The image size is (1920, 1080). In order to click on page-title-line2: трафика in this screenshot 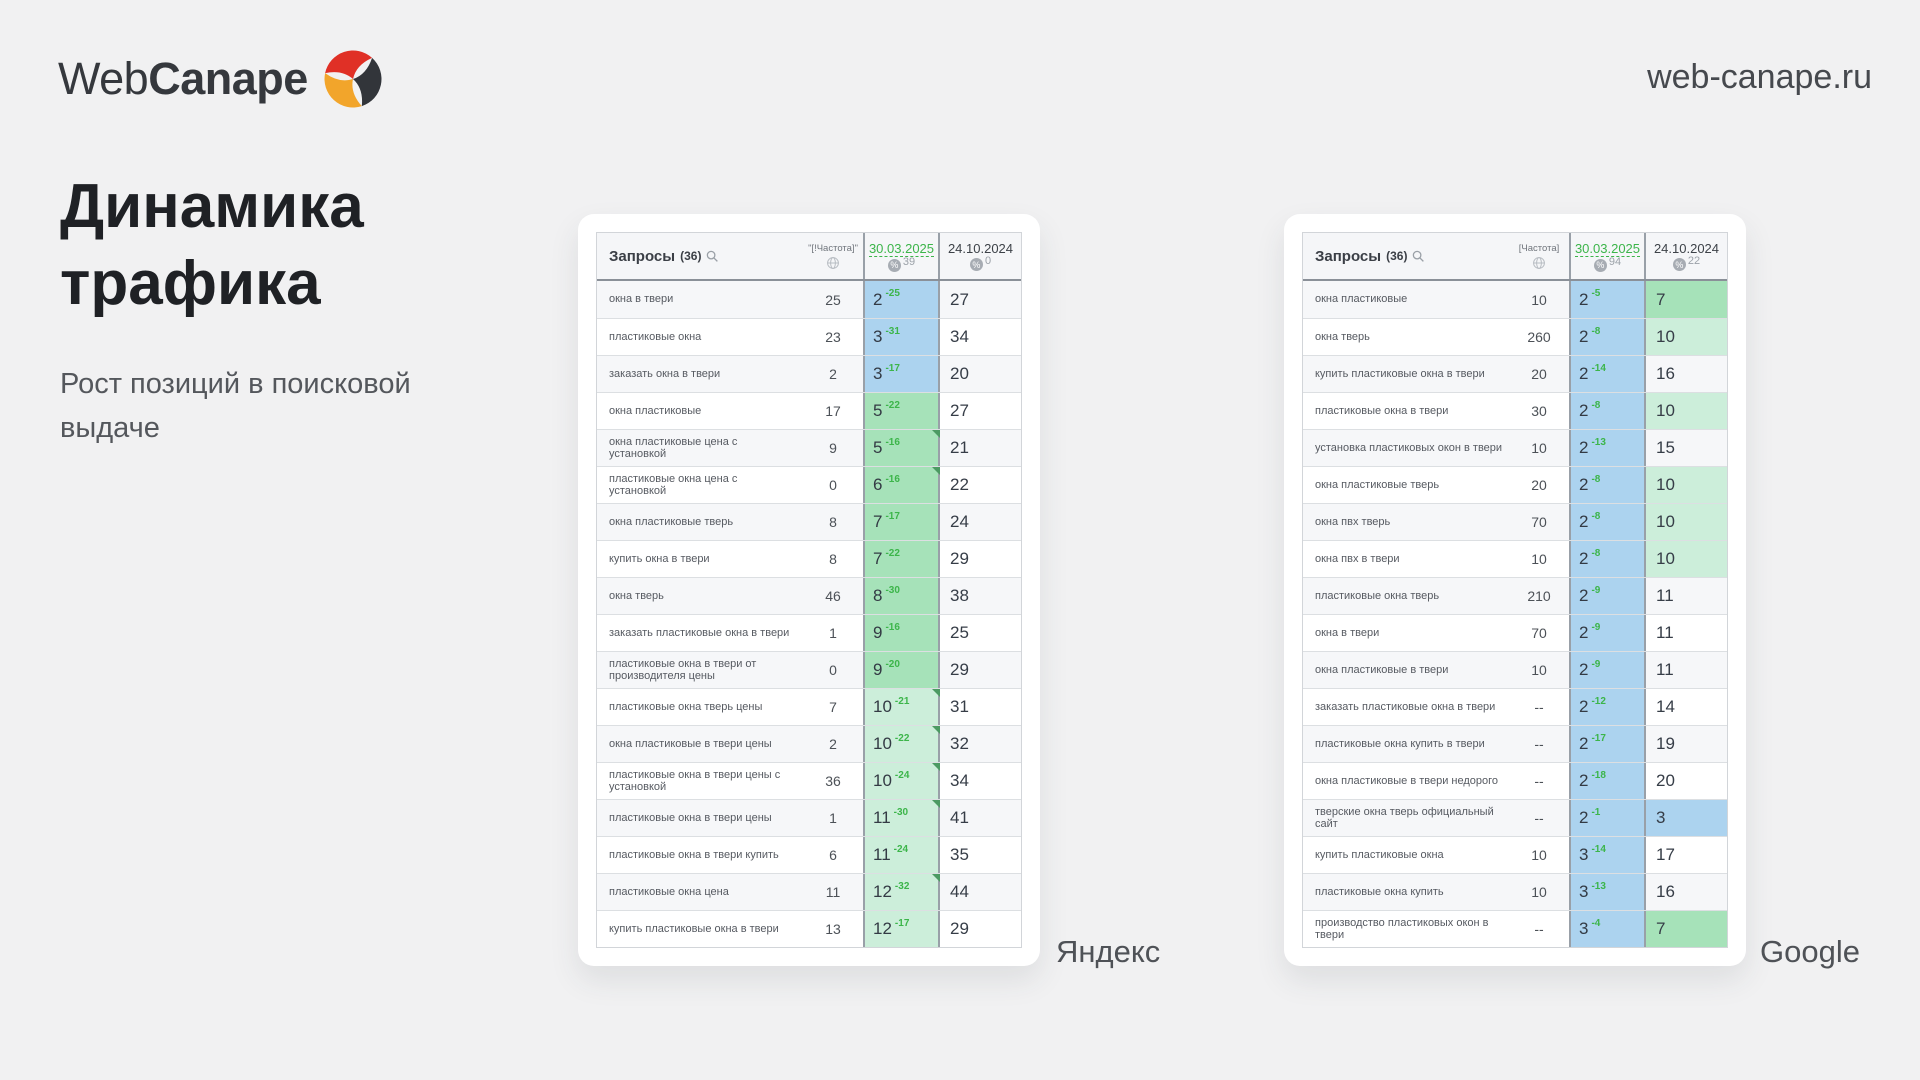, I will do `click(190, 283)`.